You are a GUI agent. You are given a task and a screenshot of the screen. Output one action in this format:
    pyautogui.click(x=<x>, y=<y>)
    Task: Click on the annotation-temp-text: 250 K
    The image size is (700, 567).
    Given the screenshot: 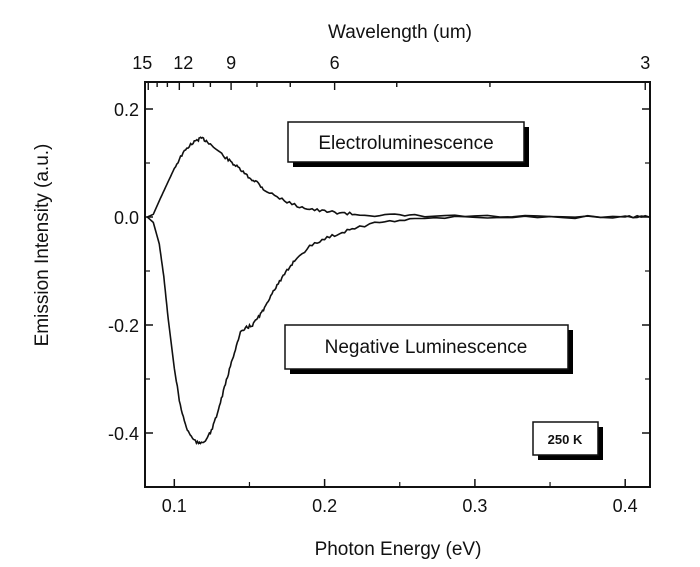 What is the action you would take?
    pyautogui.click(x=565, y=439)
    